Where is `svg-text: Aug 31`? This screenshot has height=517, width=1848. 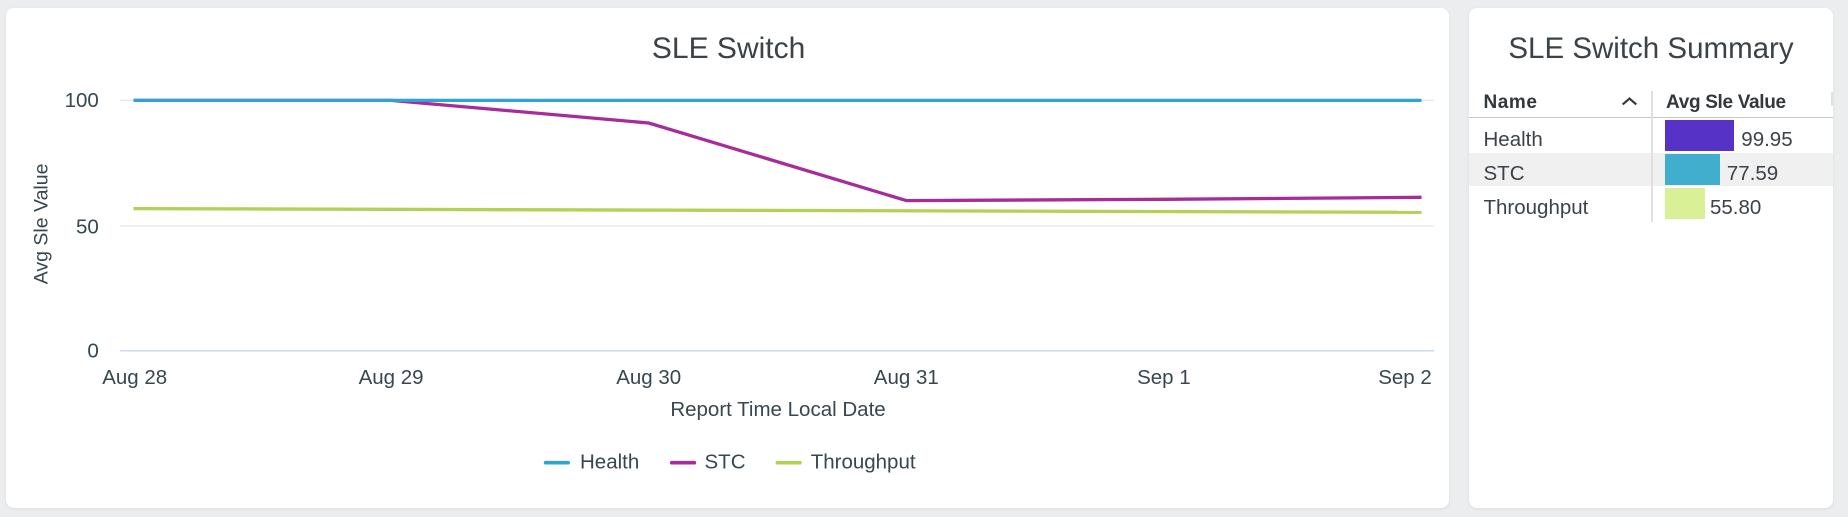 svg-text: Aug 31 is located at coordinates (906, 377).